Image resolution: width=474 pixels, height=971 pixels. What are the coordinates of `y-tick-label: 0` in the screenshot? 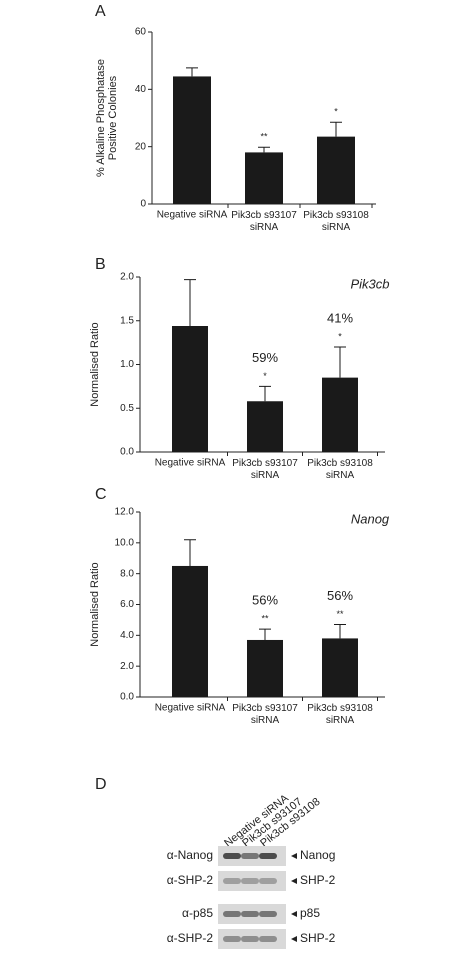 It's located at (143, 204).